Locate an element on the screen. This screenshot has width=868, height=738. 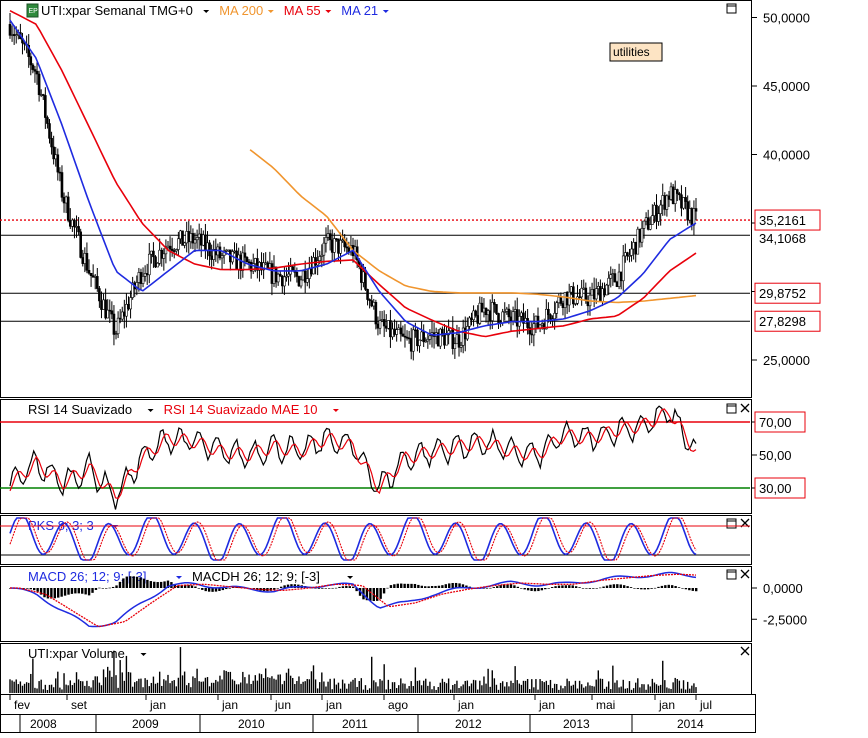
month-label: jul is located at coordinates (705, 705).